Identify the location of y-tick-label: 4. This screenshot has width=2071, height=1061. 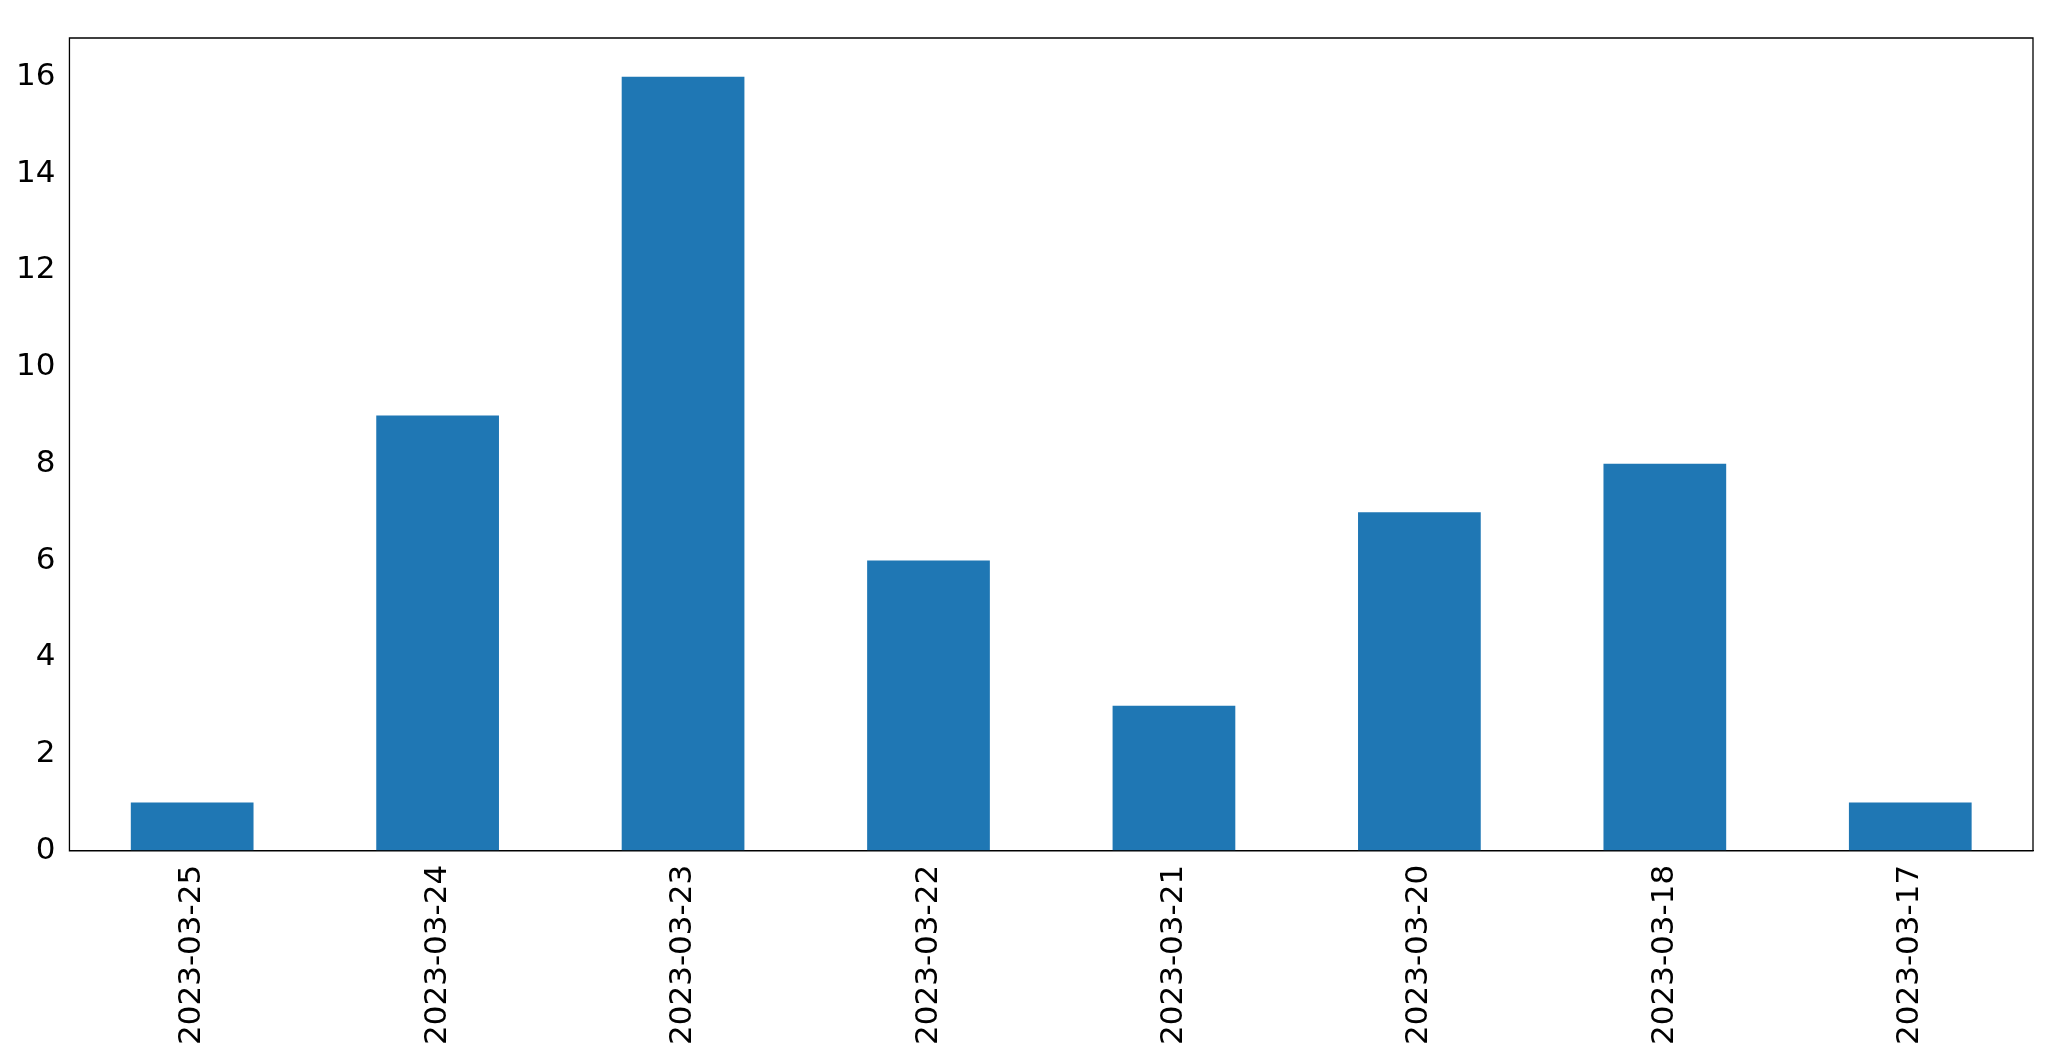
(45, 654).